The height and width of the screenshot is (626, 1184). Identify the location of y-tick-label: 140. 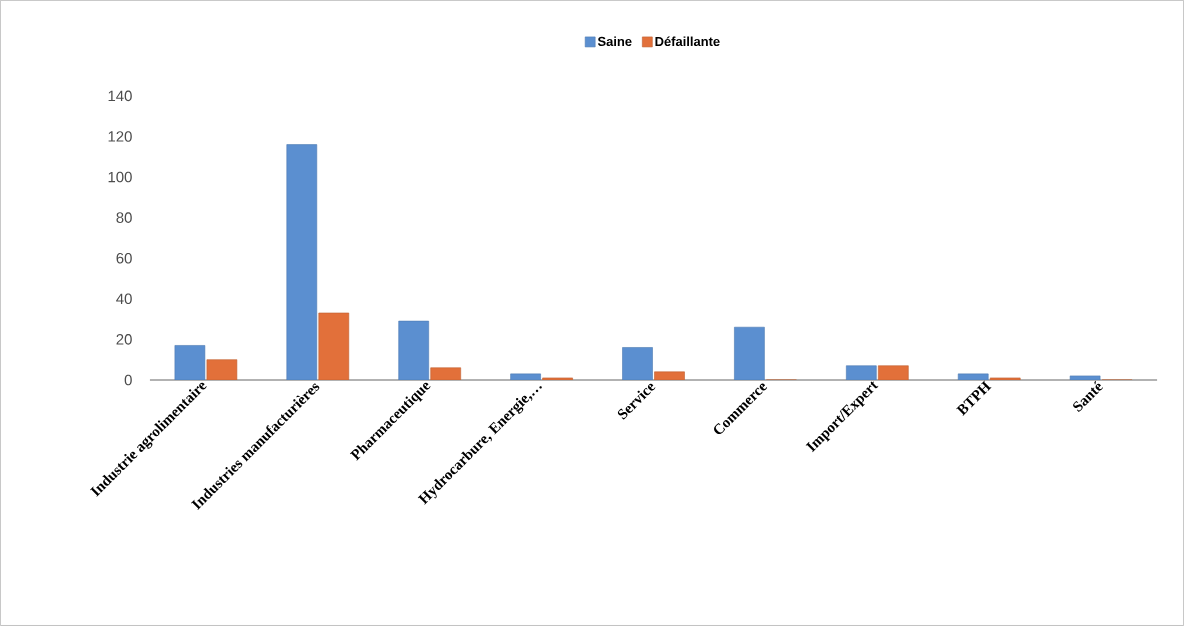
(120, 96).